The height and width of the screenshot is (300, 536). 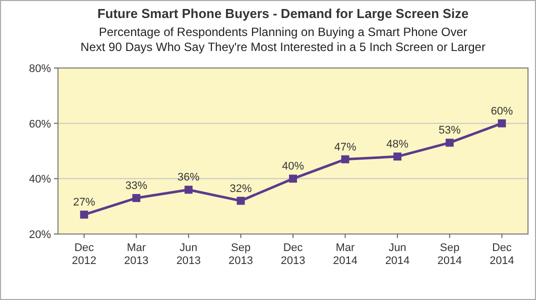 What do you see at coordinates (283, 13) in the screenshot?
I see `chart-title: Future Smart Phone Buyers - Demand for Large Screen Size` at bounding box center [283, 13].